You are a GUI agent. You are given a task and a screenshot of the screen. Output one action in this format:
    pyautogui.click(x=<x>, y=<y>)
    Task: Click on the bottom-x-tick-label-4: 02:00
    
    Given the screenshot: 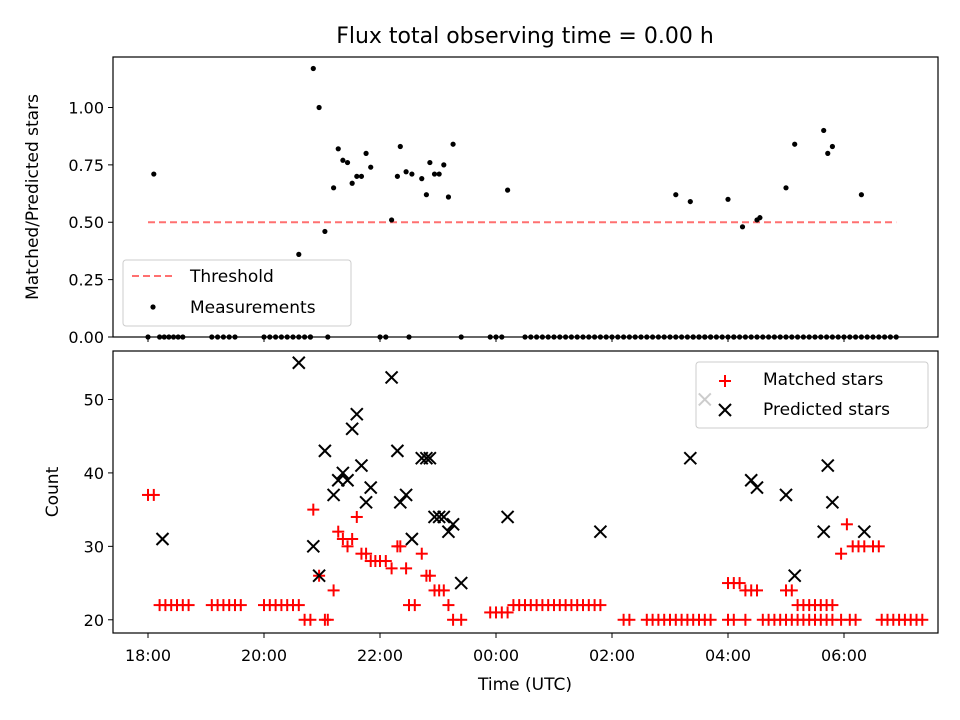 What is the action you would take?
    pyautogui.click(x=612, y=655)
    